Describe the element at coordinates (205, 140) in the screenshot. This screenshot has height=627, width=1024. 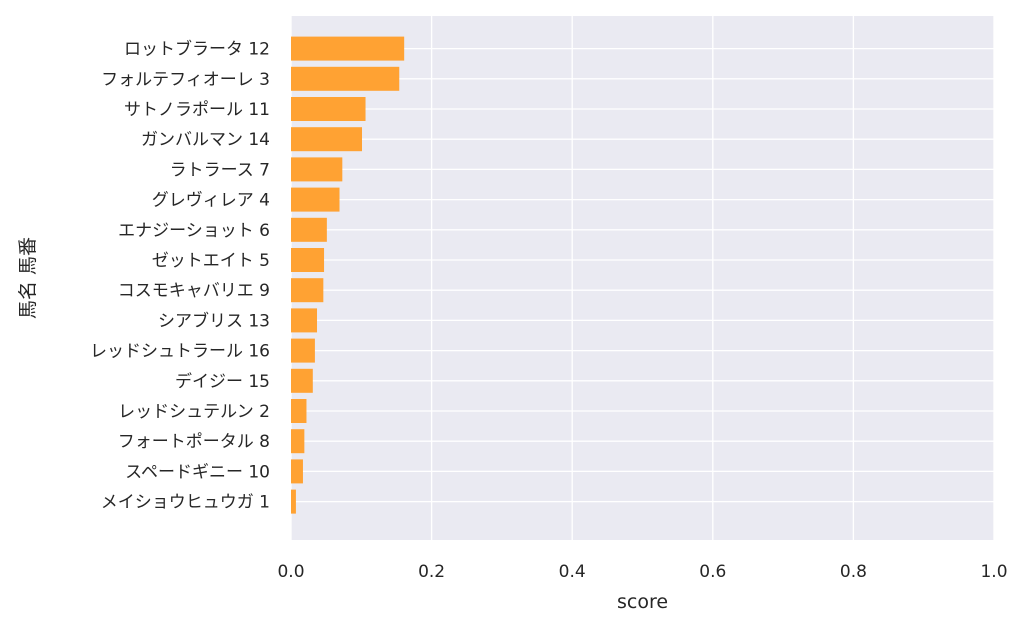
I see `y-tick-label: ガンバルマン 14` at that location.